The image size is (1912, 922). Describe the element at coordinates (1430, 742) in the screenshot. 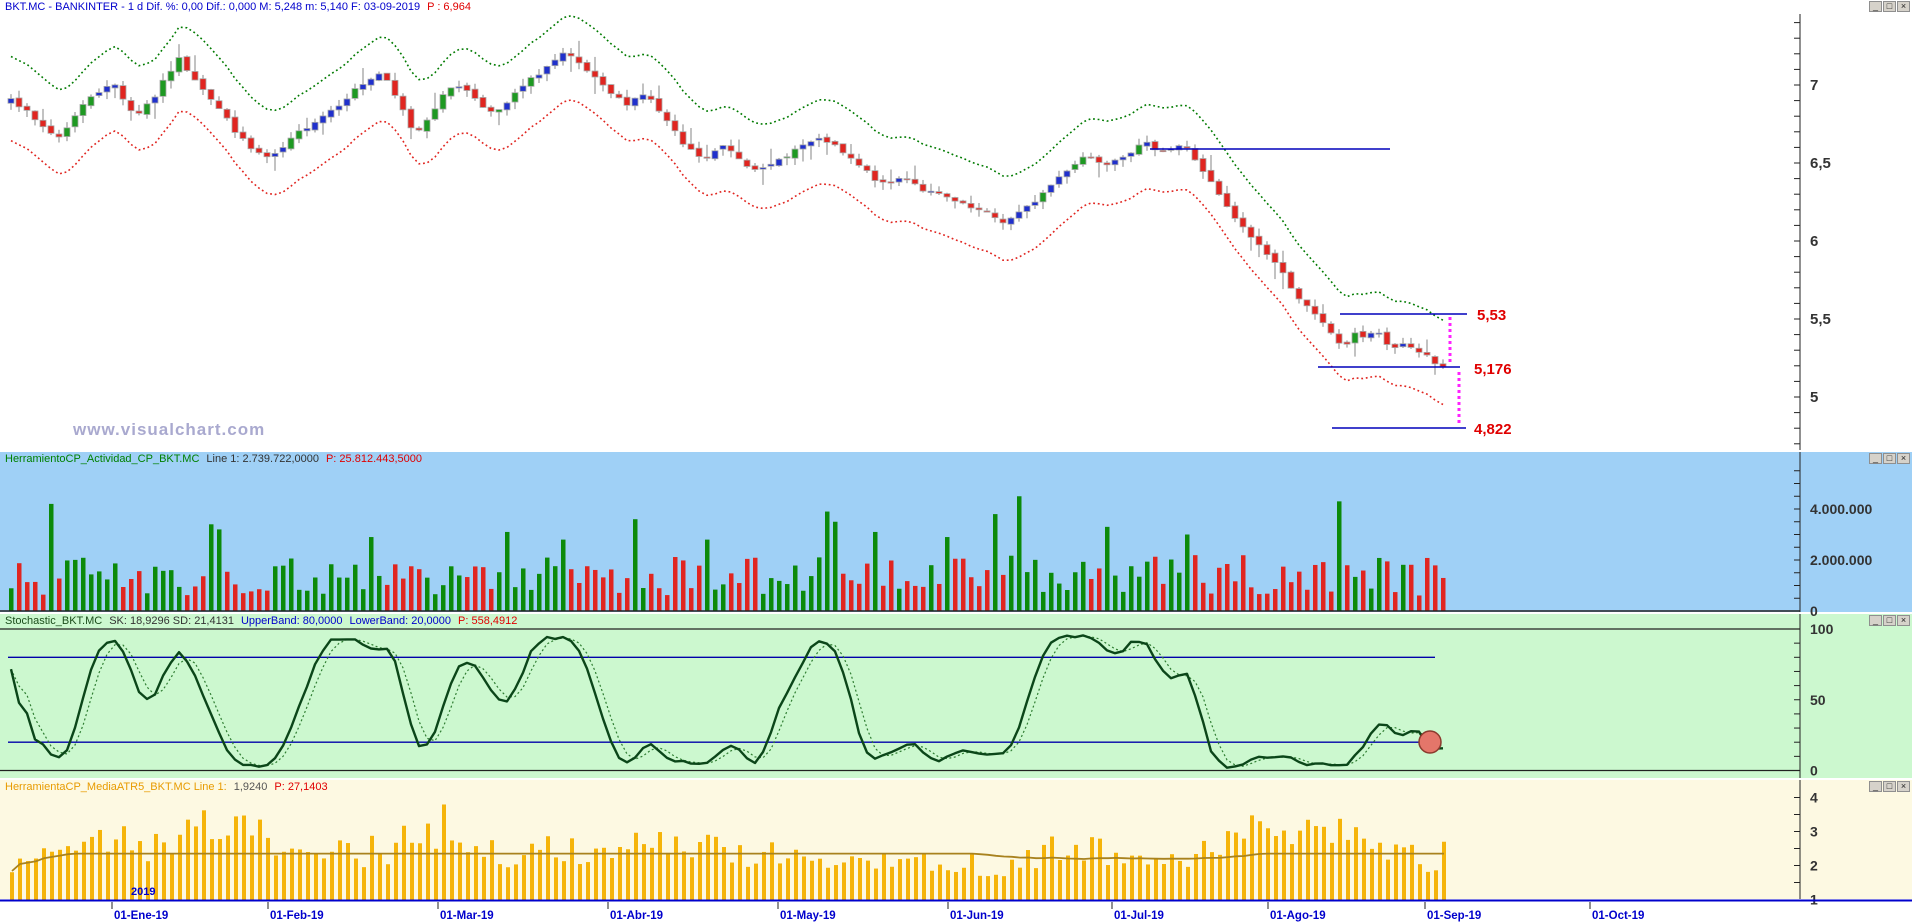

I see `stochastic-end-marker` at that location.